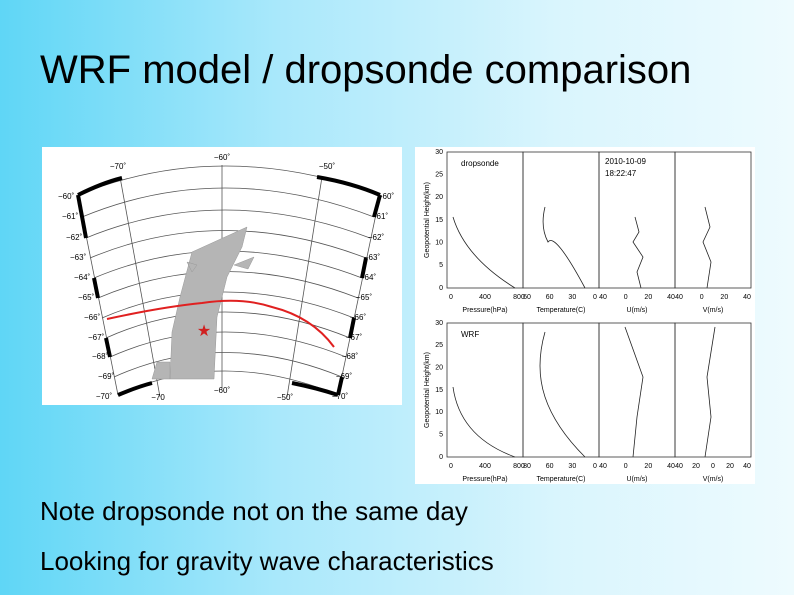 Image resolution: width=794 pixels, height=595 pixels. Describe the element at coordinates (204, 331) in the screenshot. I see `dropsonde-star: ★` at that location.